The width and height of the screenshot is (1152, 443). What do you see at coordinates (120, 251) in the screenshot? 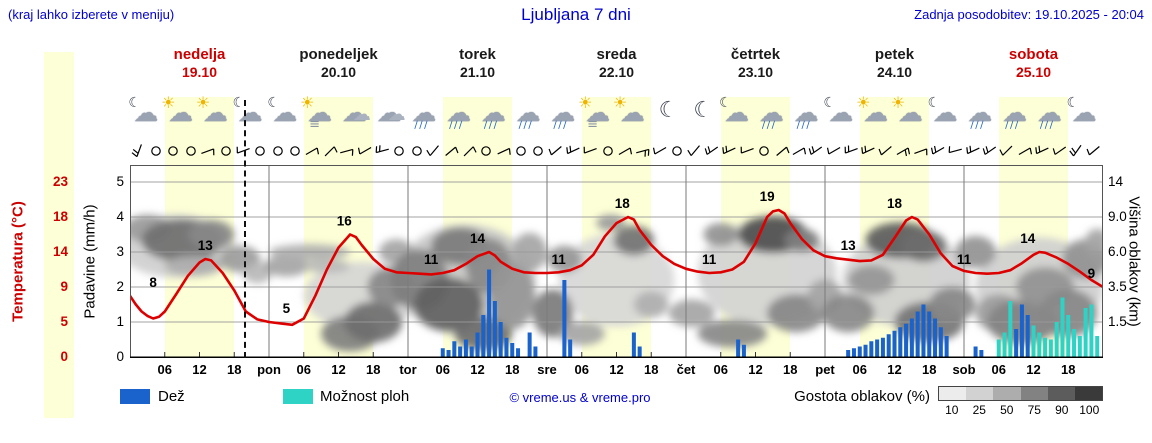
I see `axis-tick: 3` at bounding box center [120, 251].